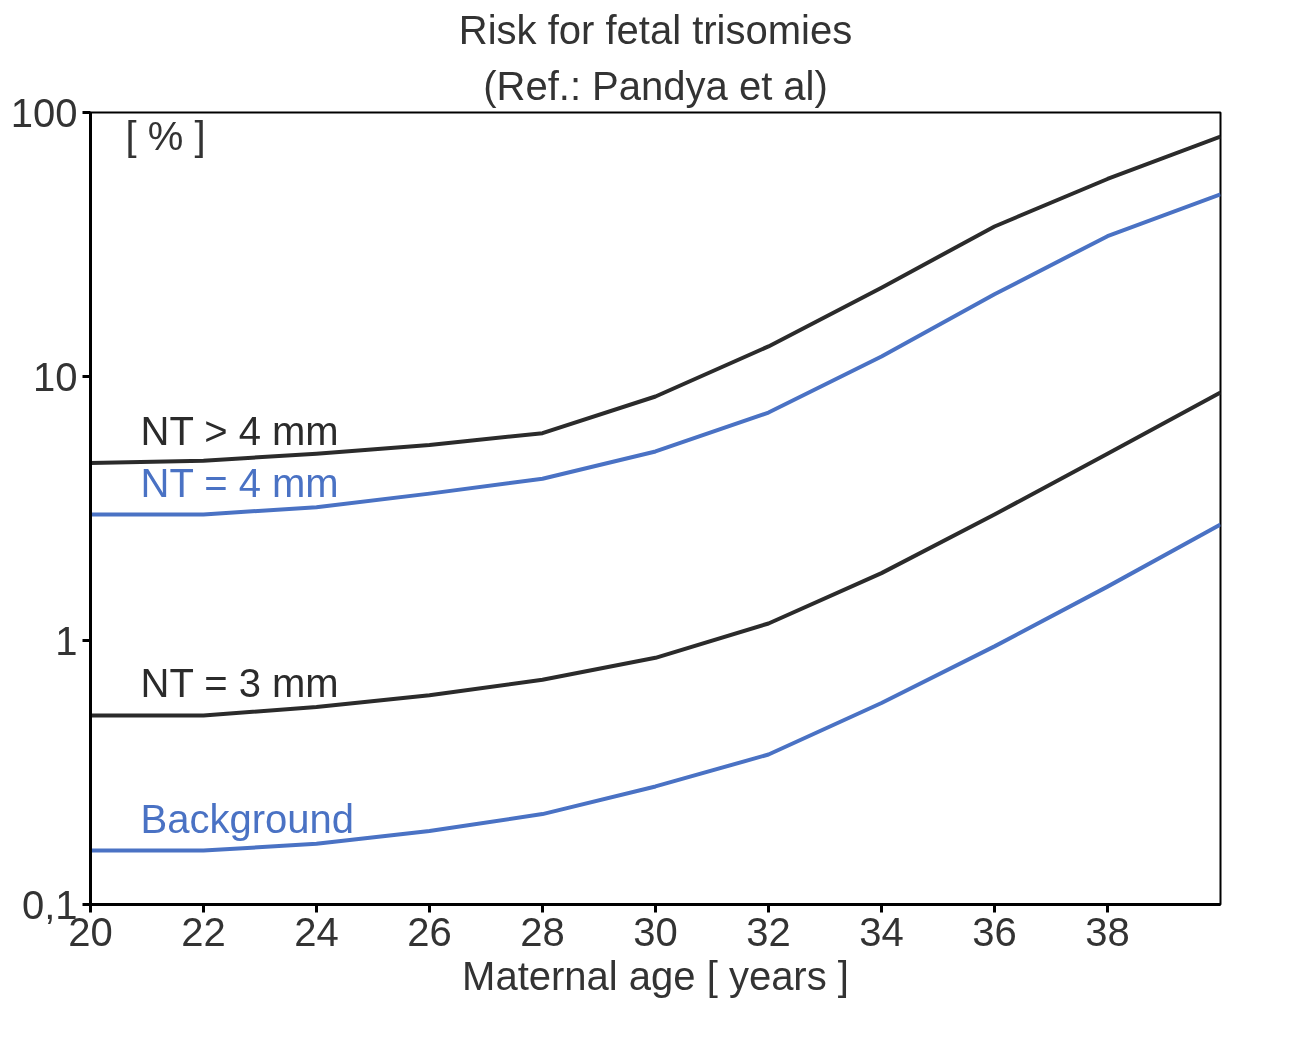 The image size is (1310, 1050). I want to click on y-tick-label: 1, so click(66, 640).